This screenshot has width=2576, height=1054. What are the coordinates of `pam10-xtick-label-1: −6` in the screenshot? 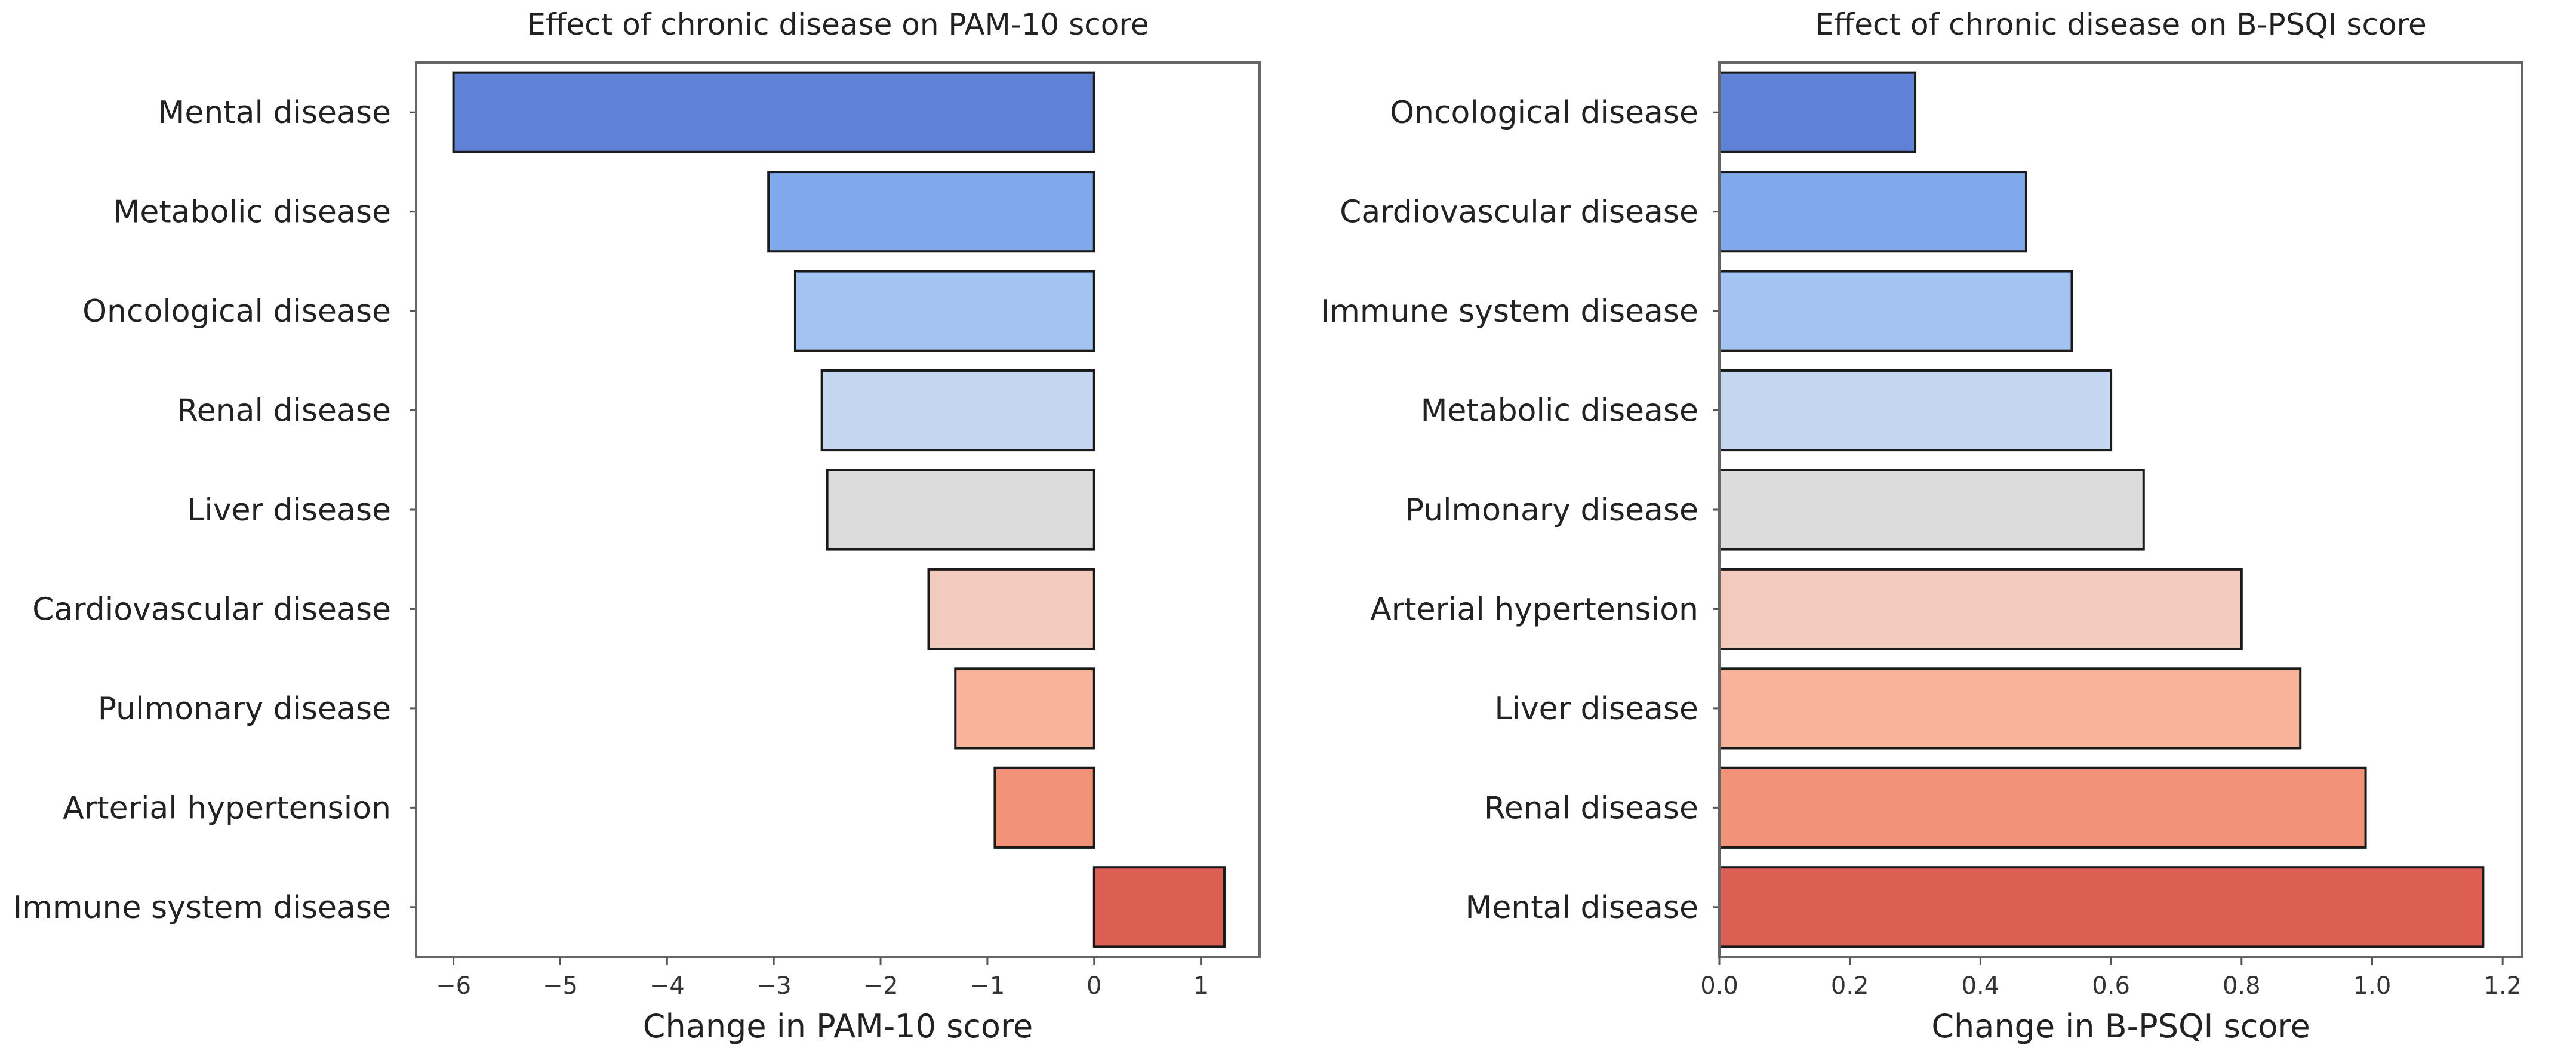 It's located at (453, 986).